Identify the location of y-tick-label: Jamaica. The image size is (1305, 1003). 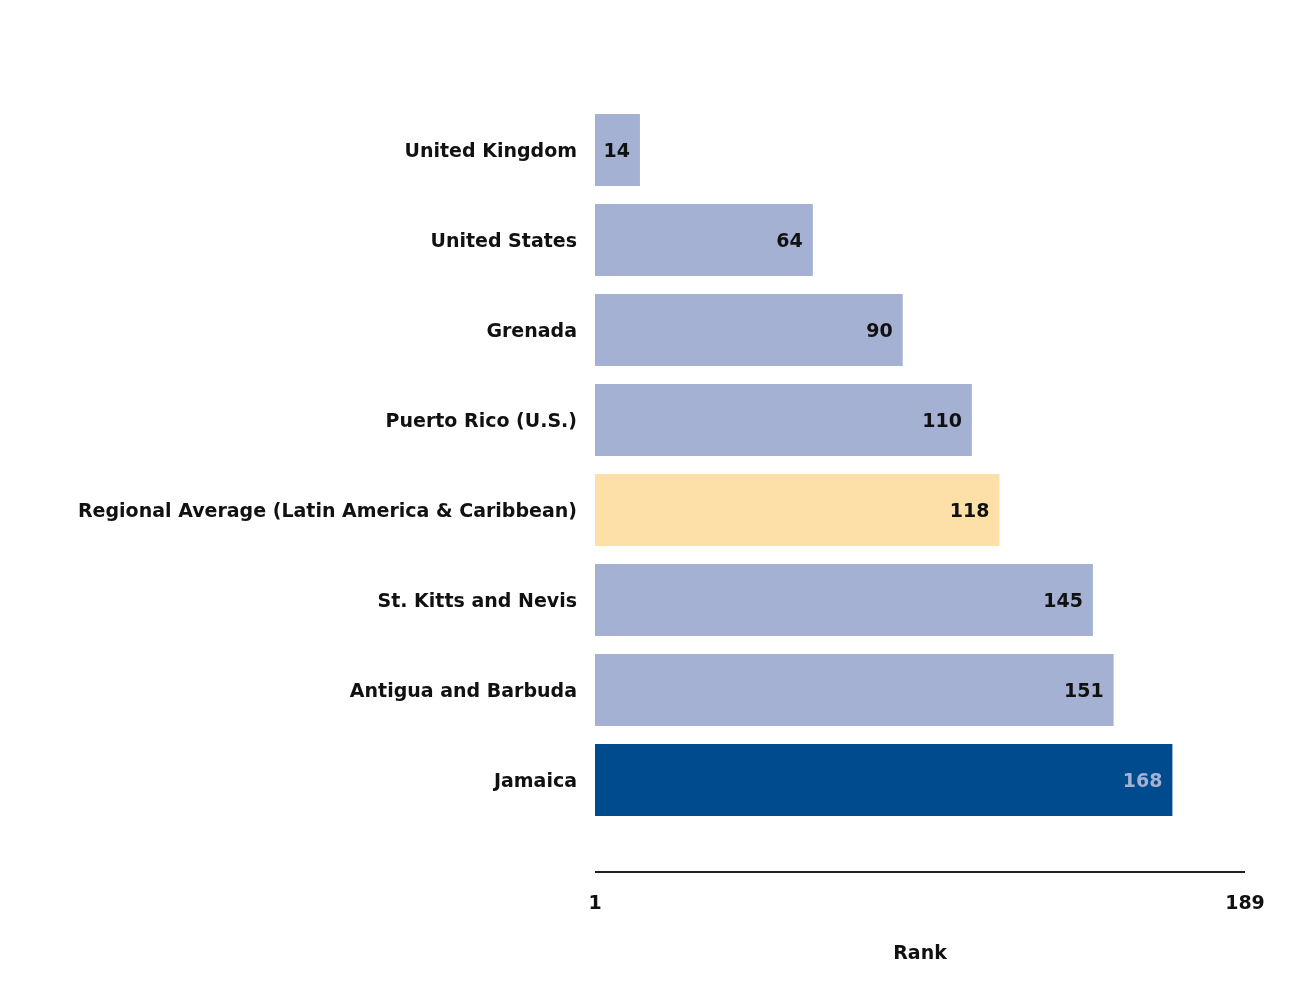
(534, 779).